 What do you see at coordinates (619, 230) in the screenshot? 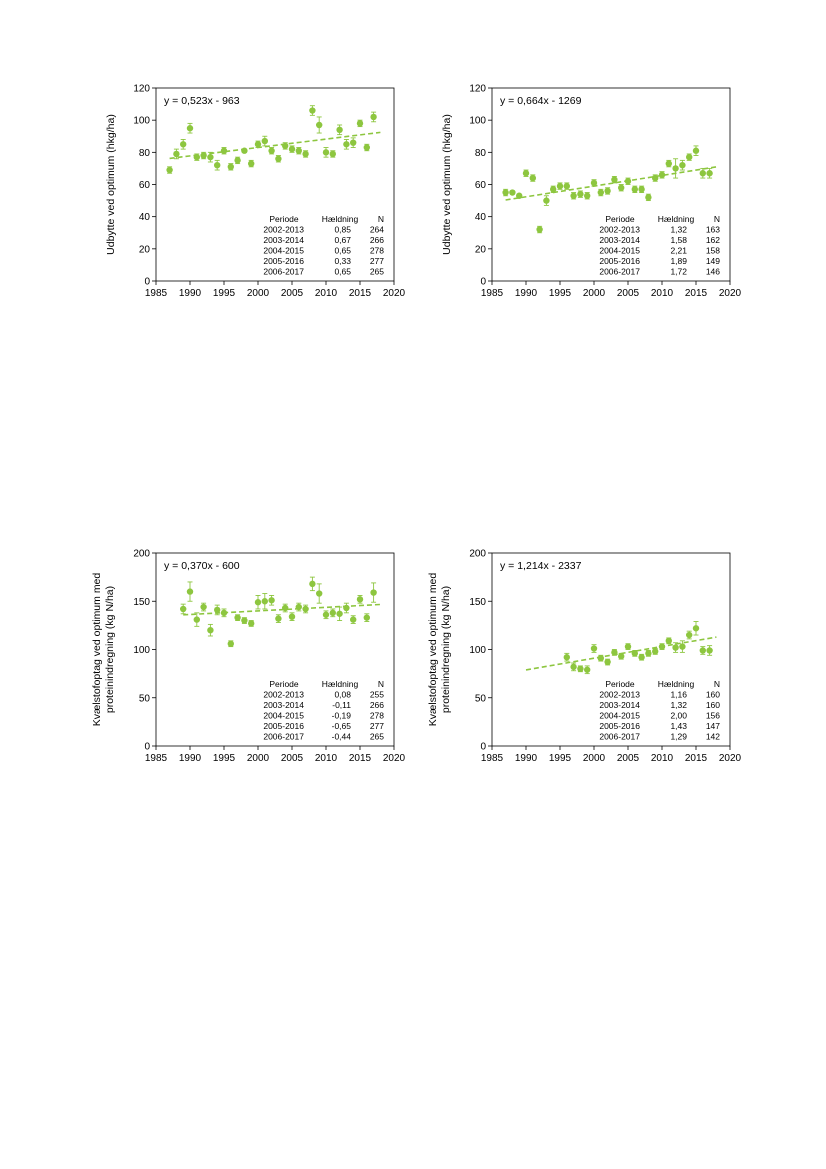
I see `table-cell: 2002-2013` at bounding box center [619, 230].